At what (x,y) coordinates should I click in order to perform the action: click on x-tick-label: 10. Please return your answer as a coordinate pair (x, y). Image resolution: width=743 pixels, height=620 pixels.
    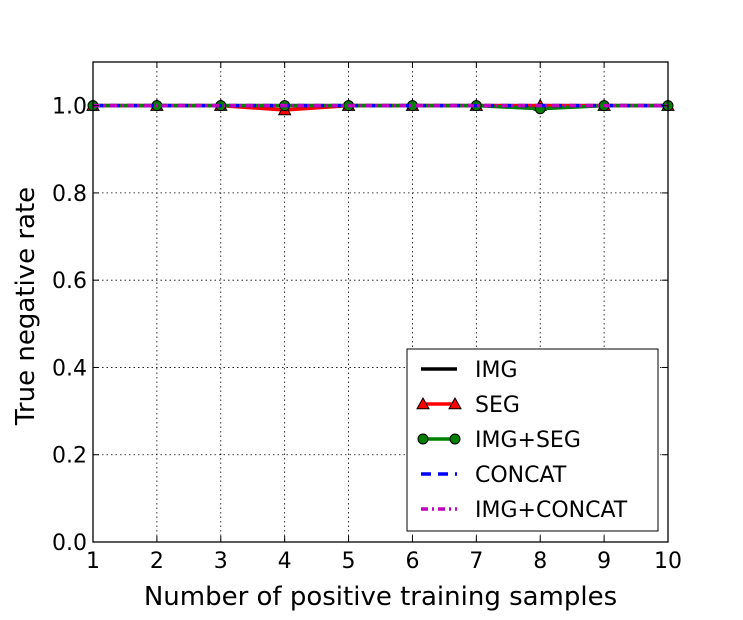
    Looking at the image, I should click on (668, 561).